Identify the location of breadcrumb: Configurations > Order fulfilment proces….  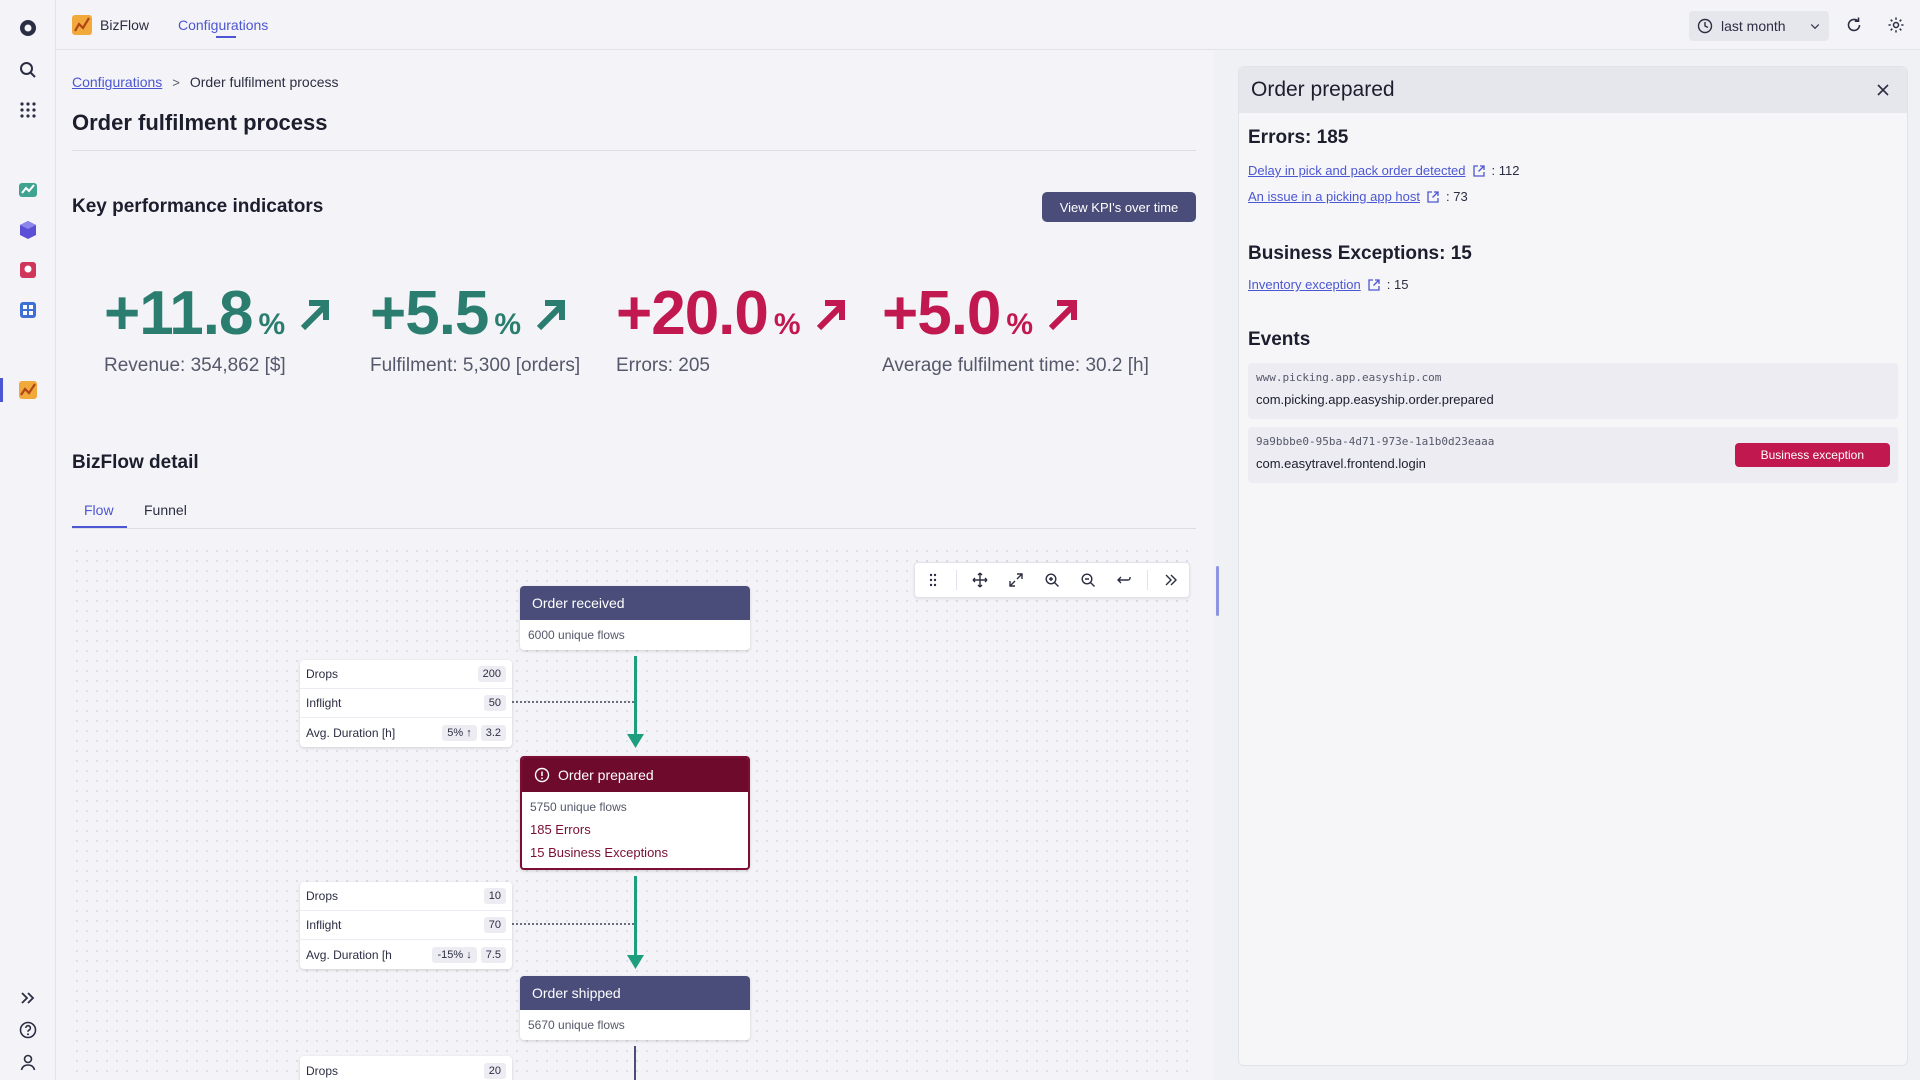
(205, 82).